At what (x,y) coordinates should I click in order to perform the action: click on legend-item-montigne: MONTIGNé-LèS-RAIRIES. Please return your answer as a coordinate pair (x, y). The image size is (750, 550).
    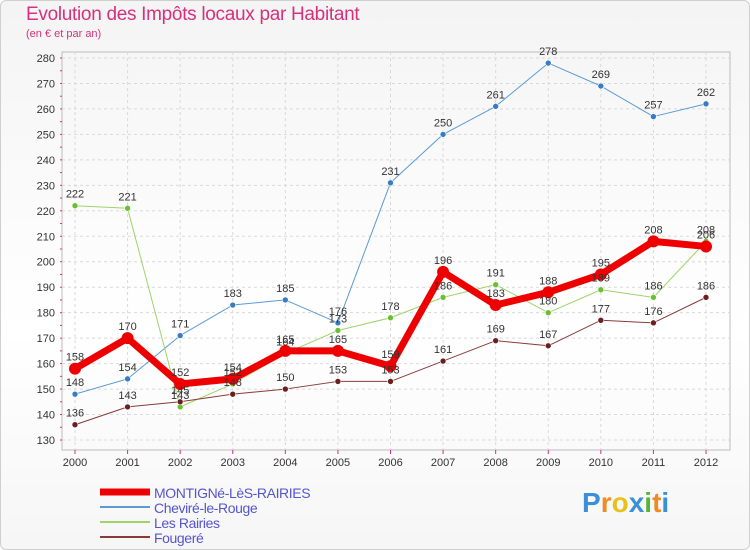
    Looking at the image, I should click on (205, 493).